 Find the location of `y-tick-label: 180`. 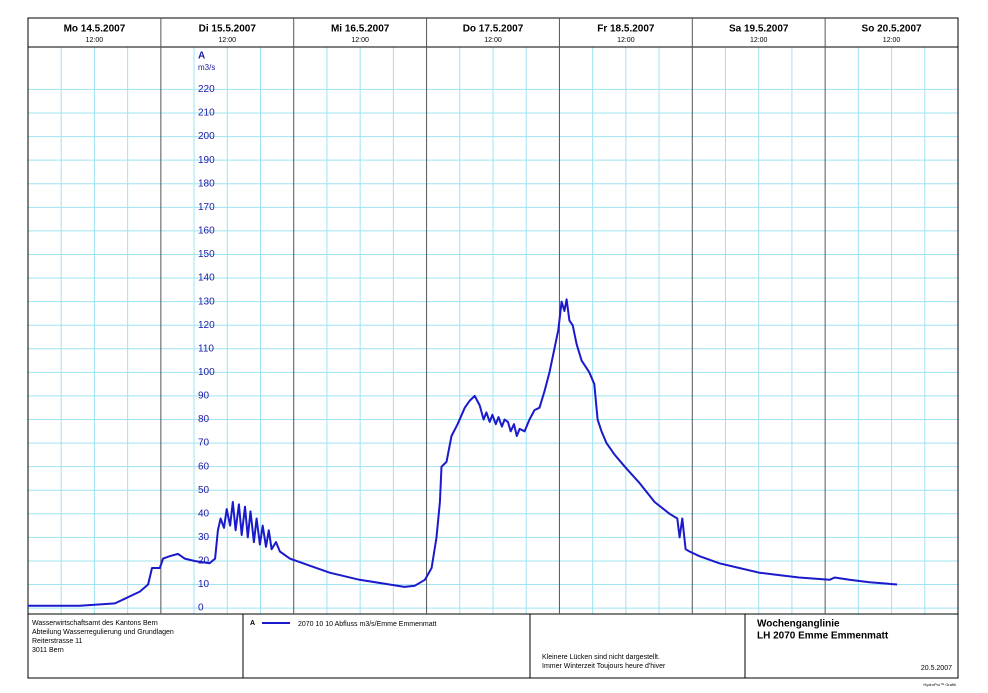

y-tick-label: 180 is located at coordinates (206, 183).